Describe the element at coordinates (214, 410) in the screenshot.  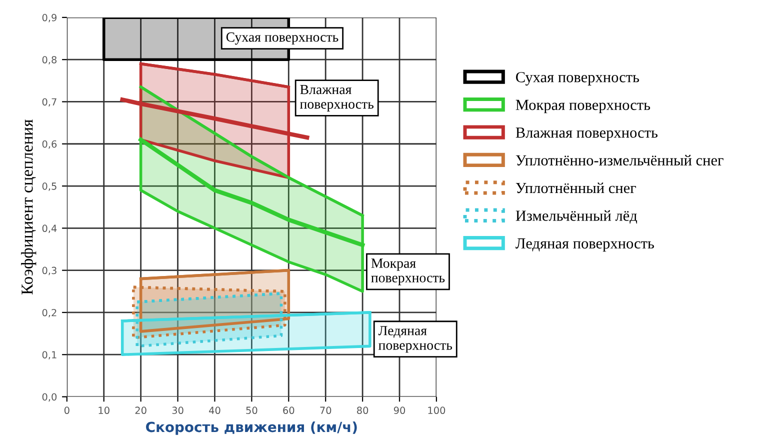
I see `x-tick-label: 40` at that location.